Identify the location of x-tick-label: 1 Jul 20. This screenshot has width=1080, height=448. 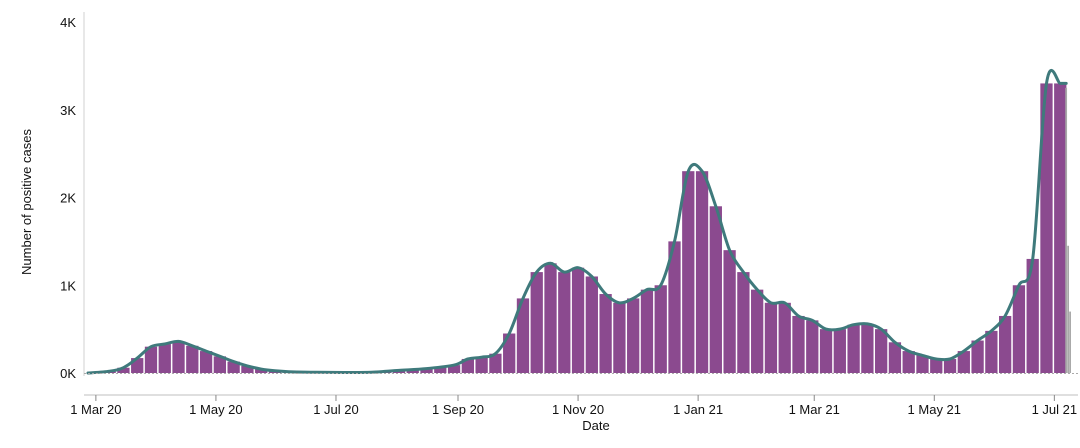
(336, 409).